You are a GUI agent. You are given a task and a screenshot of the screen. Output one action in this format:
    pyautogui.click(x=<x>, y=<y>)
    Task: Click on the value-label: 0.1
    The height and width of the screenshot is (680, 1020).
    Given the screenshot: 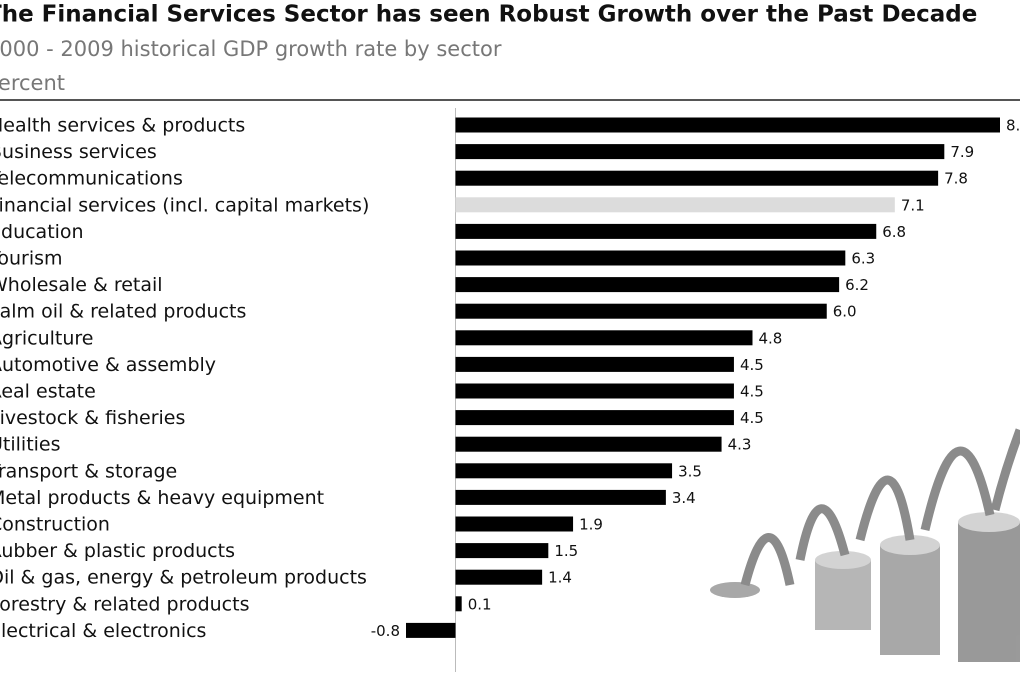 What is the action you would take?
    pyautogui.click(x=480, y=604)
    